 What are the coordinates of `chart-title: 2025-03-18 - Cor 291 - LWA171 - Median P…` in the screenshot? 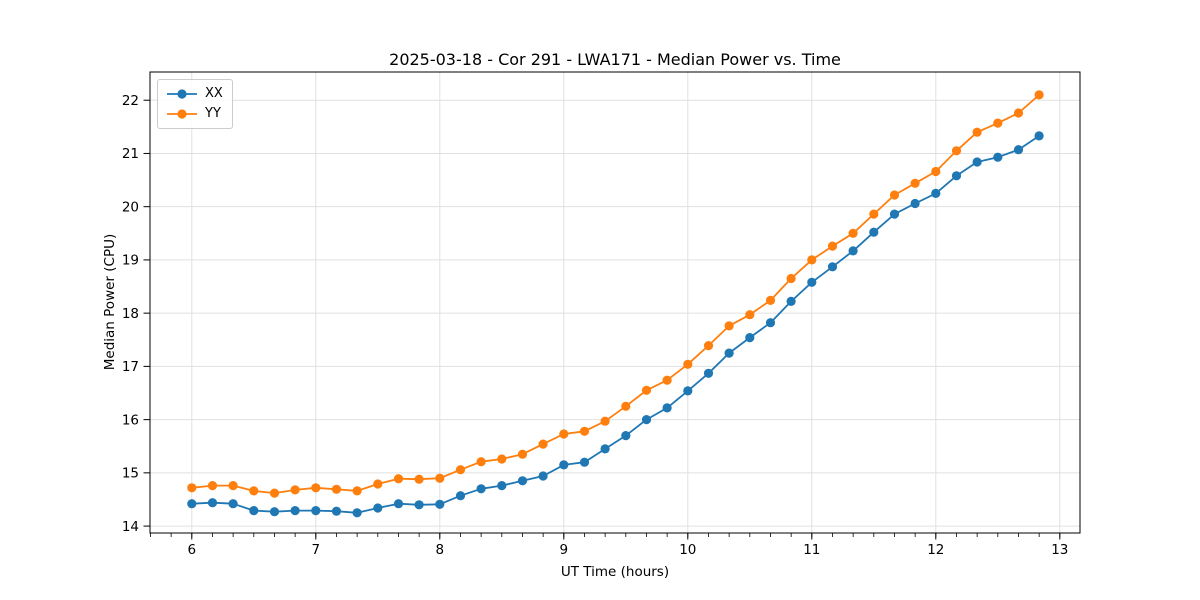 It's located at (615, 59).